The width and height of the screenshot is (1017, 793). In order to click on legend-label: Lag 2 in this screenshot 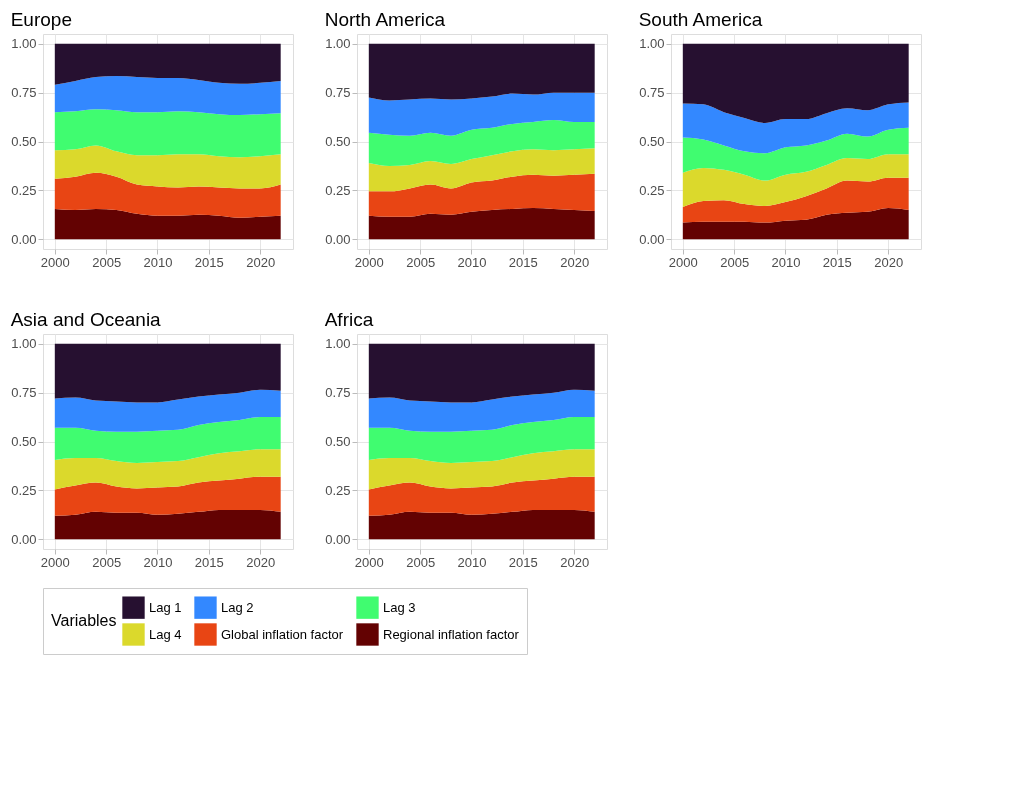, I will do `click(237, 607)`.